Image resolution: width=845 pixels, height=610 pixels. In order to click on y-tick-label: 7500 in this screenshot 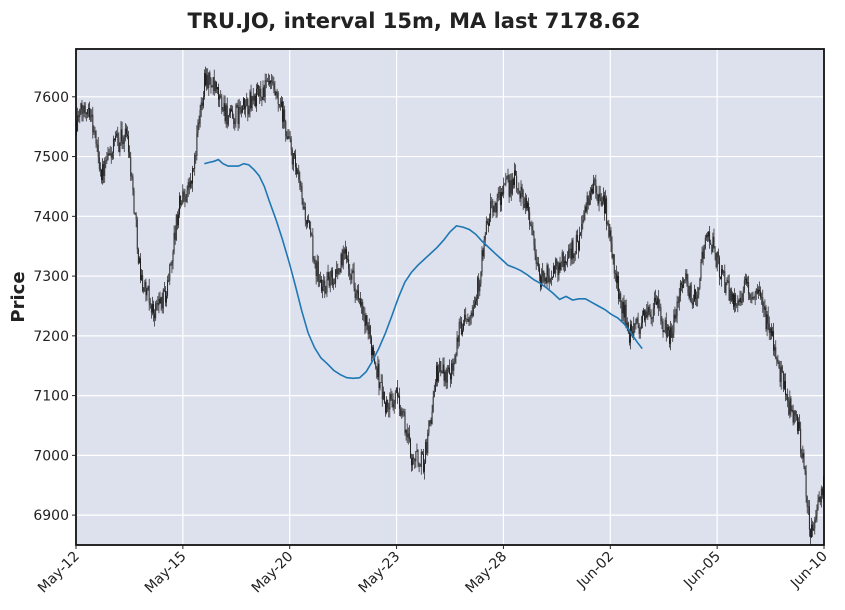, I will do `click(51, 158)`.